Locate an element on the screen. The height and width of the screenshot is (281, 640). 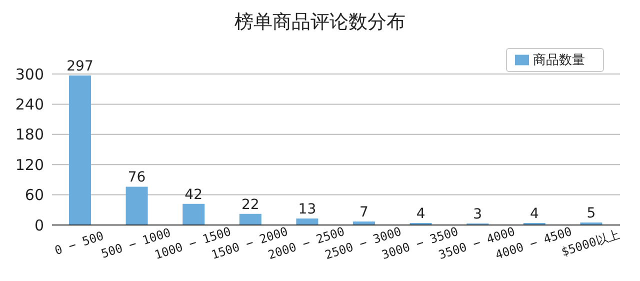
data-label: 7 is located at coordinates (364, 212).